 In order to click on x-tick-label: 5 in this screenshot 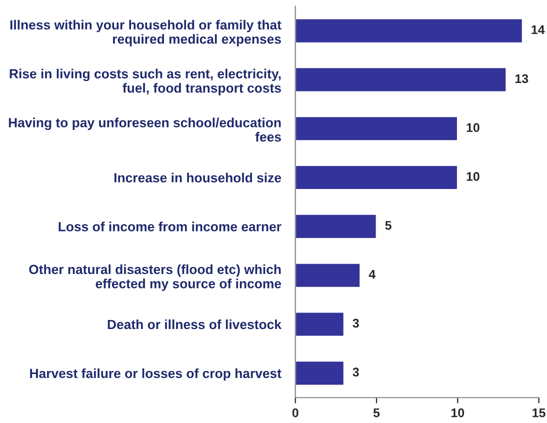, I will do `click(376, 413)`.